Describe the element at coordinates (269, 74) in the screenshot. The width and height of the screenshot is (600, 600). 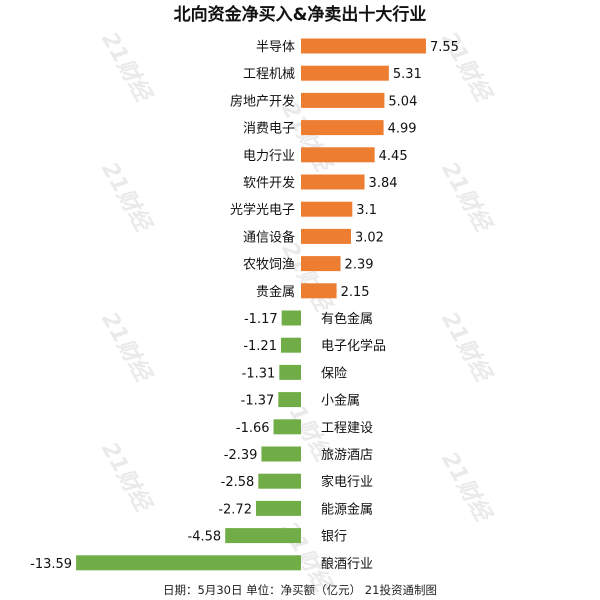
I see `category-label: 工程机械` at that location.